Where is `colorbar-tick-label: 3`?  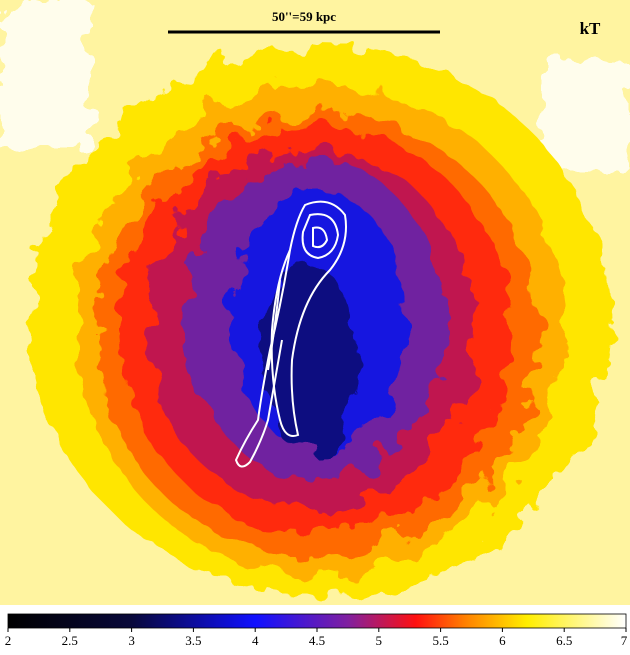
colorbar-tick-label: 3 is located at coordinates (131, 640).